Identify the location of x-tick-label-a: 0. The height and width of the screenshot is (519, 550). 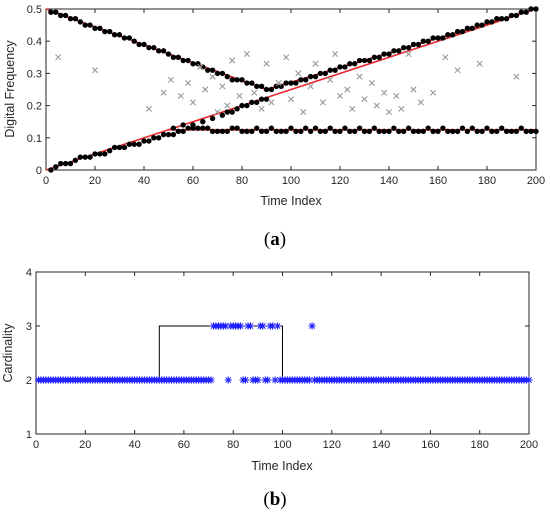
(46, 181).